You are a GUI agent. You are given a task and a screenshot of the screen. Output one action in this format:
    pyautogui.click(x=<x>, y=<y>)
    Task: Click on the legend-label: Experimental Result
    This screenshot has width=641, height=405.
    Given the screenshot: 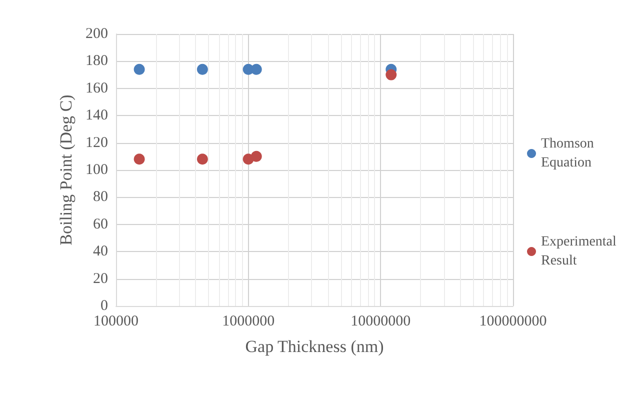 What is the action you would take?
    pyautogui.click(x=580, y=251)
    